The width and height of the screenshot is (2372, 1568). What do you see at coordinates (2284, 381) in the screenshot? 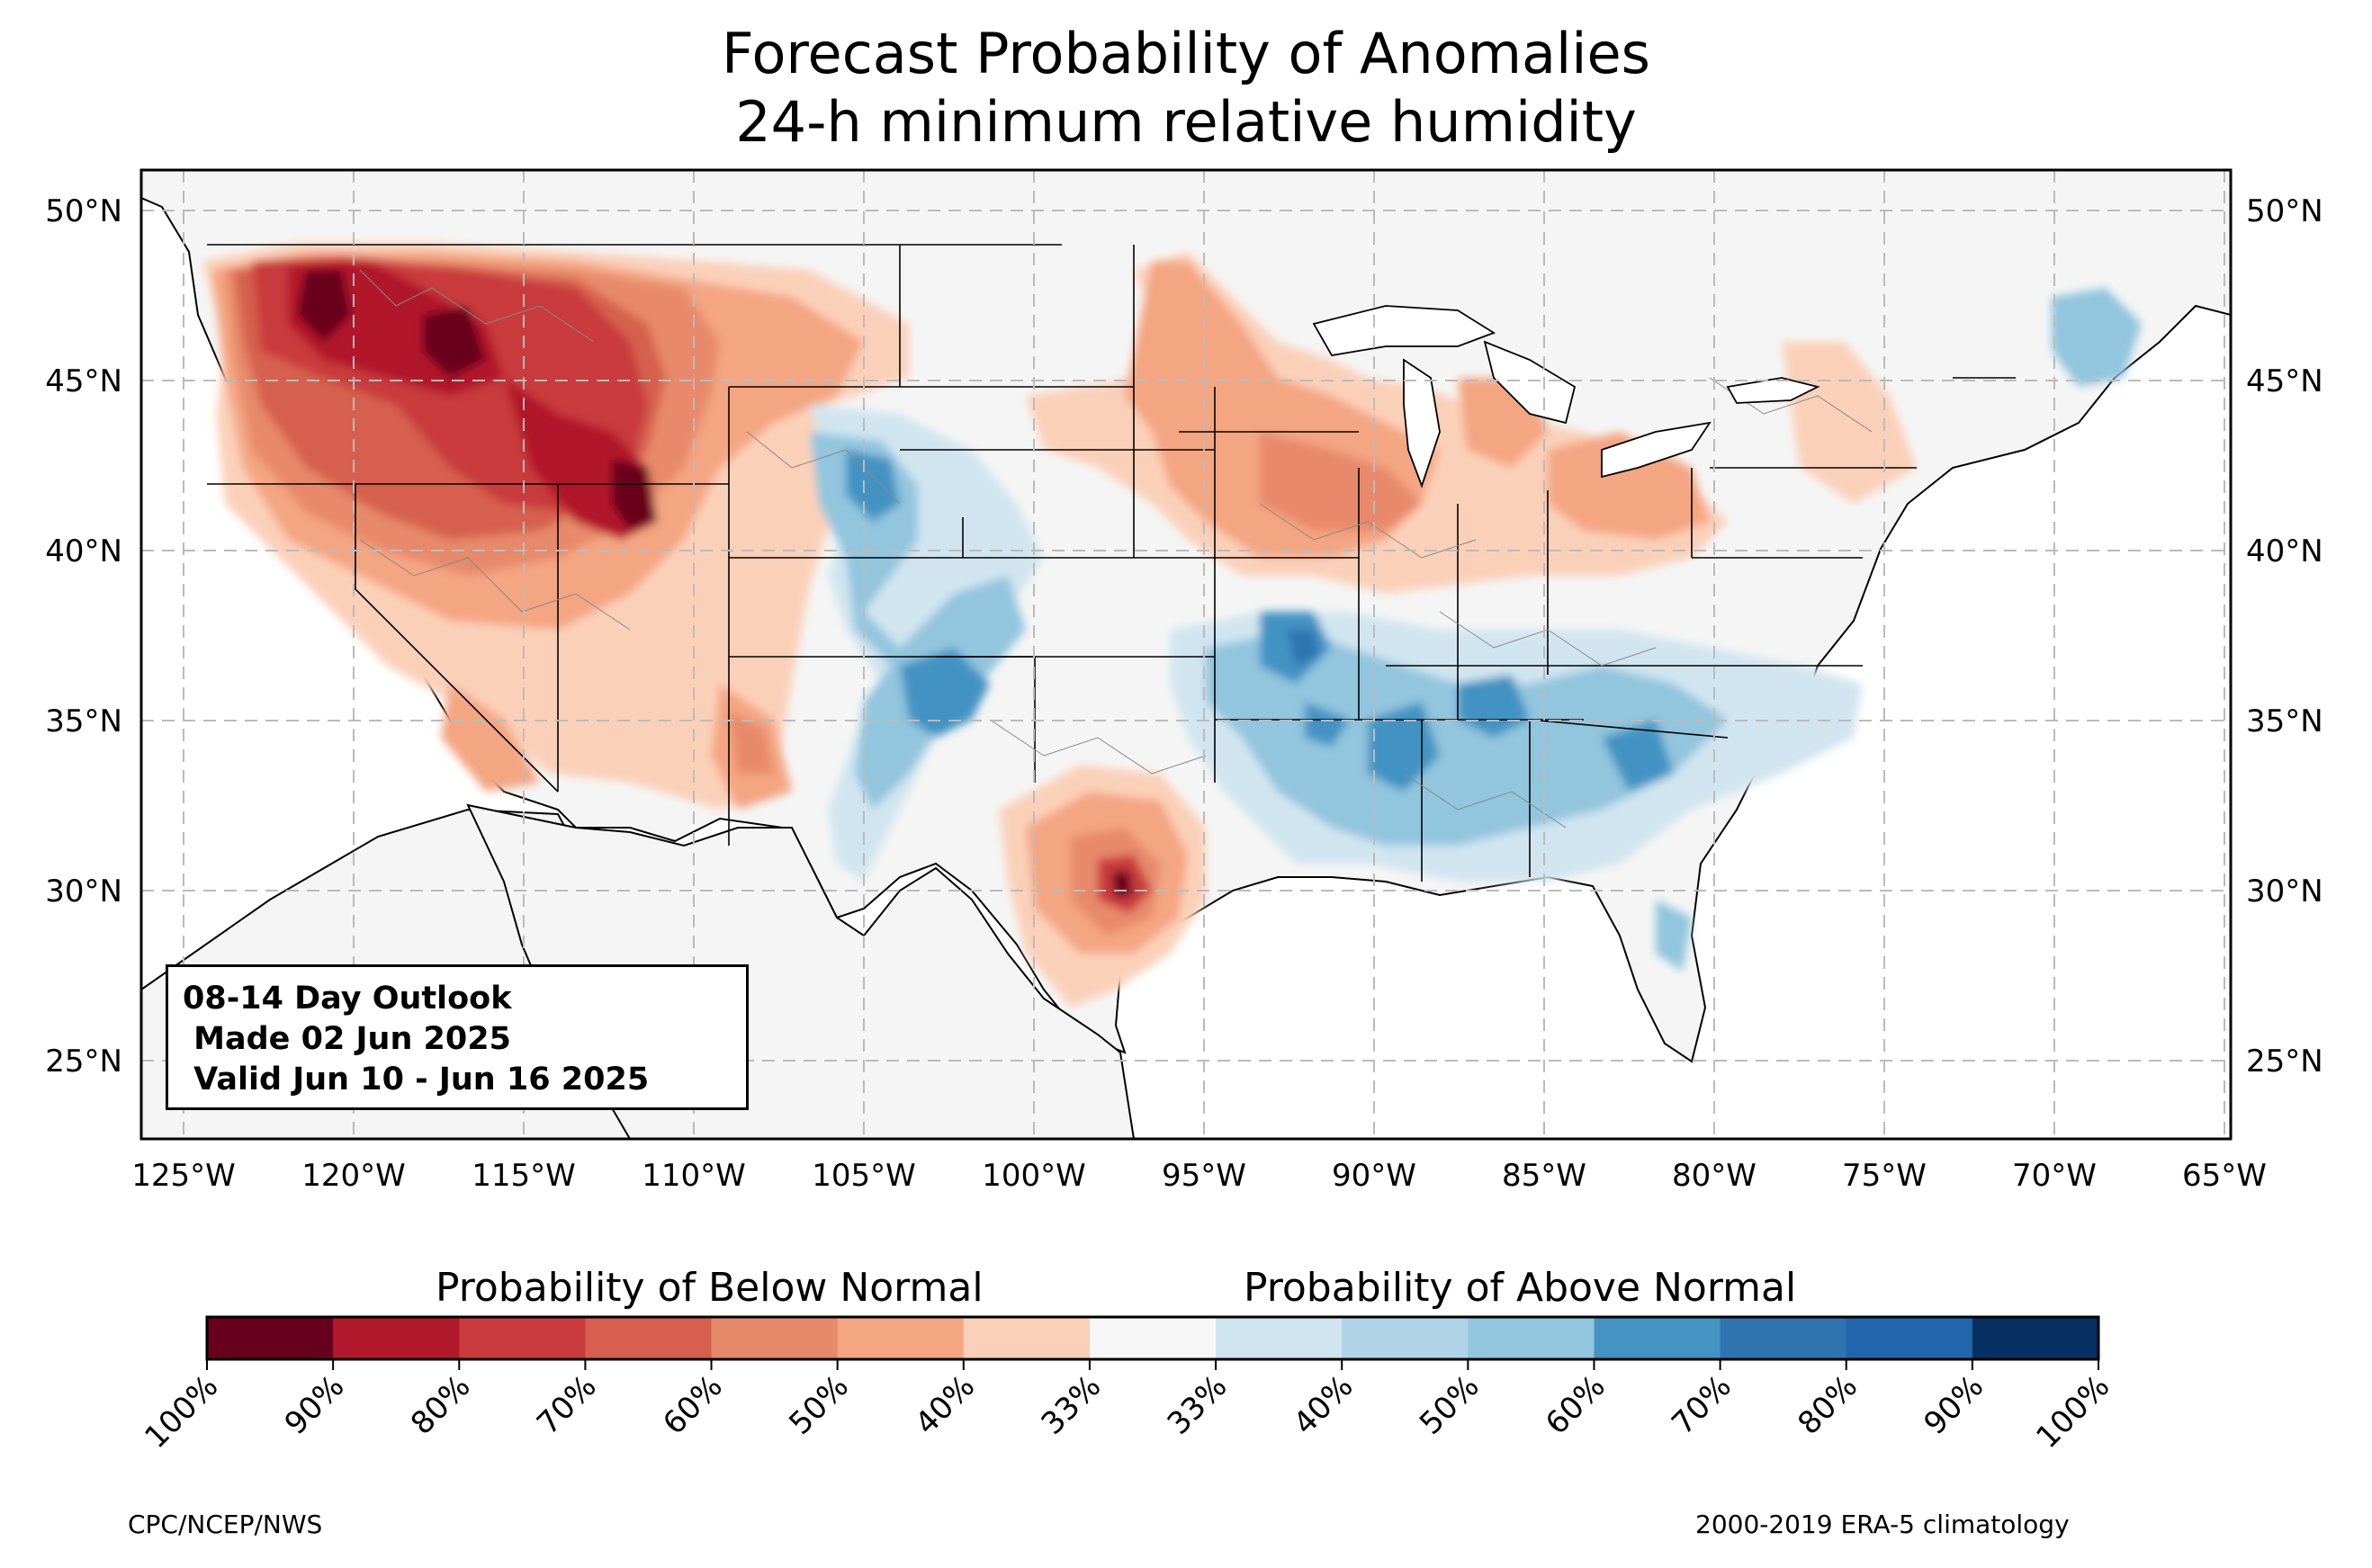
I see `lat-tick-right: 45°N` at bounding box center [2284, 381].